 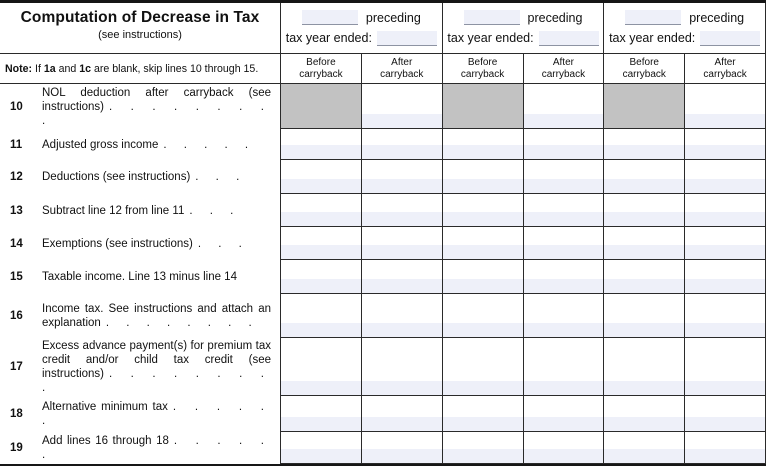 What do you see at coordinates (645, 316) in the screenshot?
I see `cell-line16-group3-before-carryback` at bounding box center [645, 316].